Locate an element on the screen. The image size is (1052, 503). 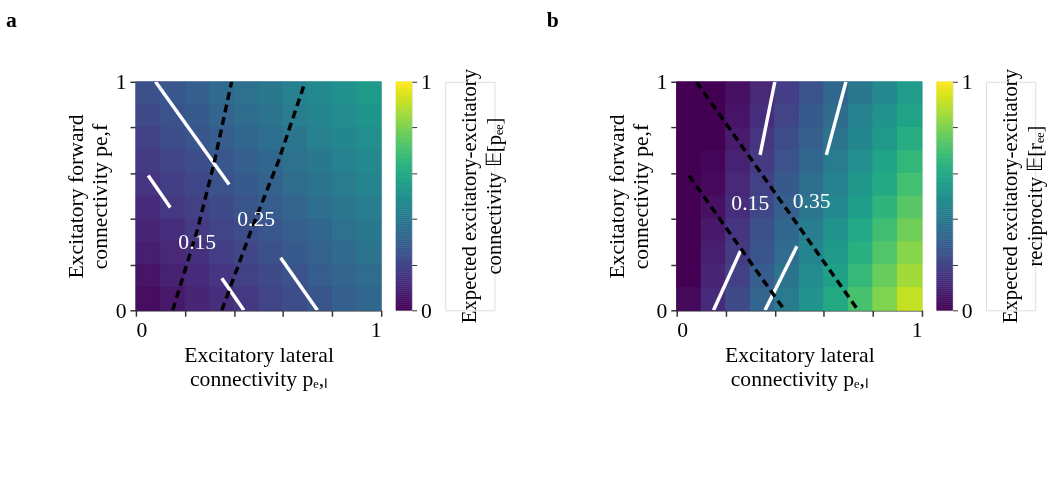
chart-title: a is located at coordinates (11, 19).